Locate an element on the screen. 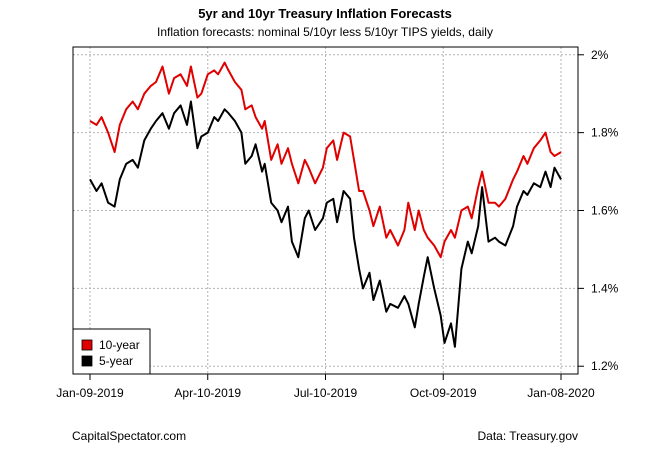  y-tick-label: 1.8% is located at coordinates (605, 133).